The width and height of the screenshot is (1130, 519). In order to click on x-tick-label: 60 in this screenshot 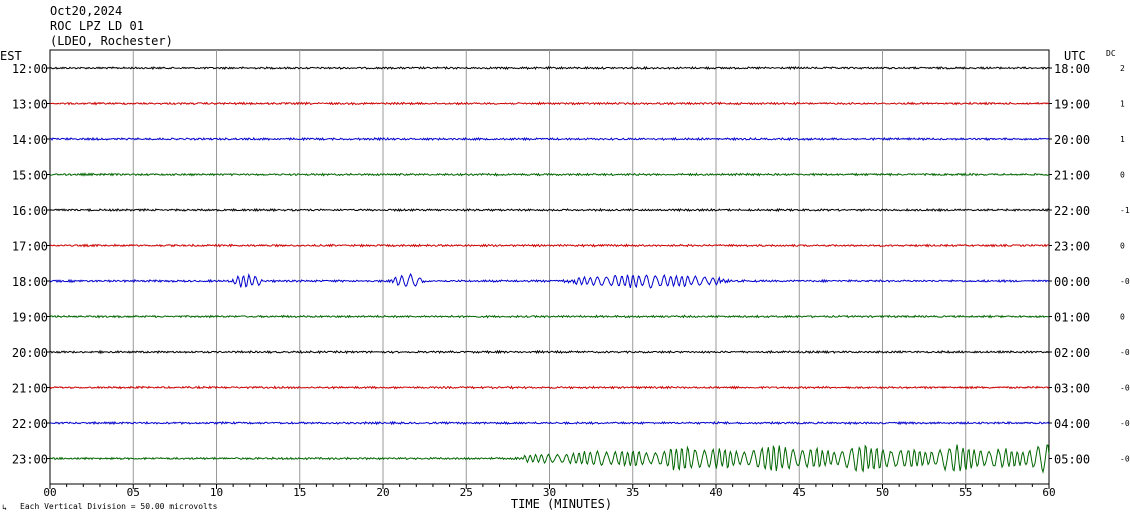, I will do `click(1048, 492)`.